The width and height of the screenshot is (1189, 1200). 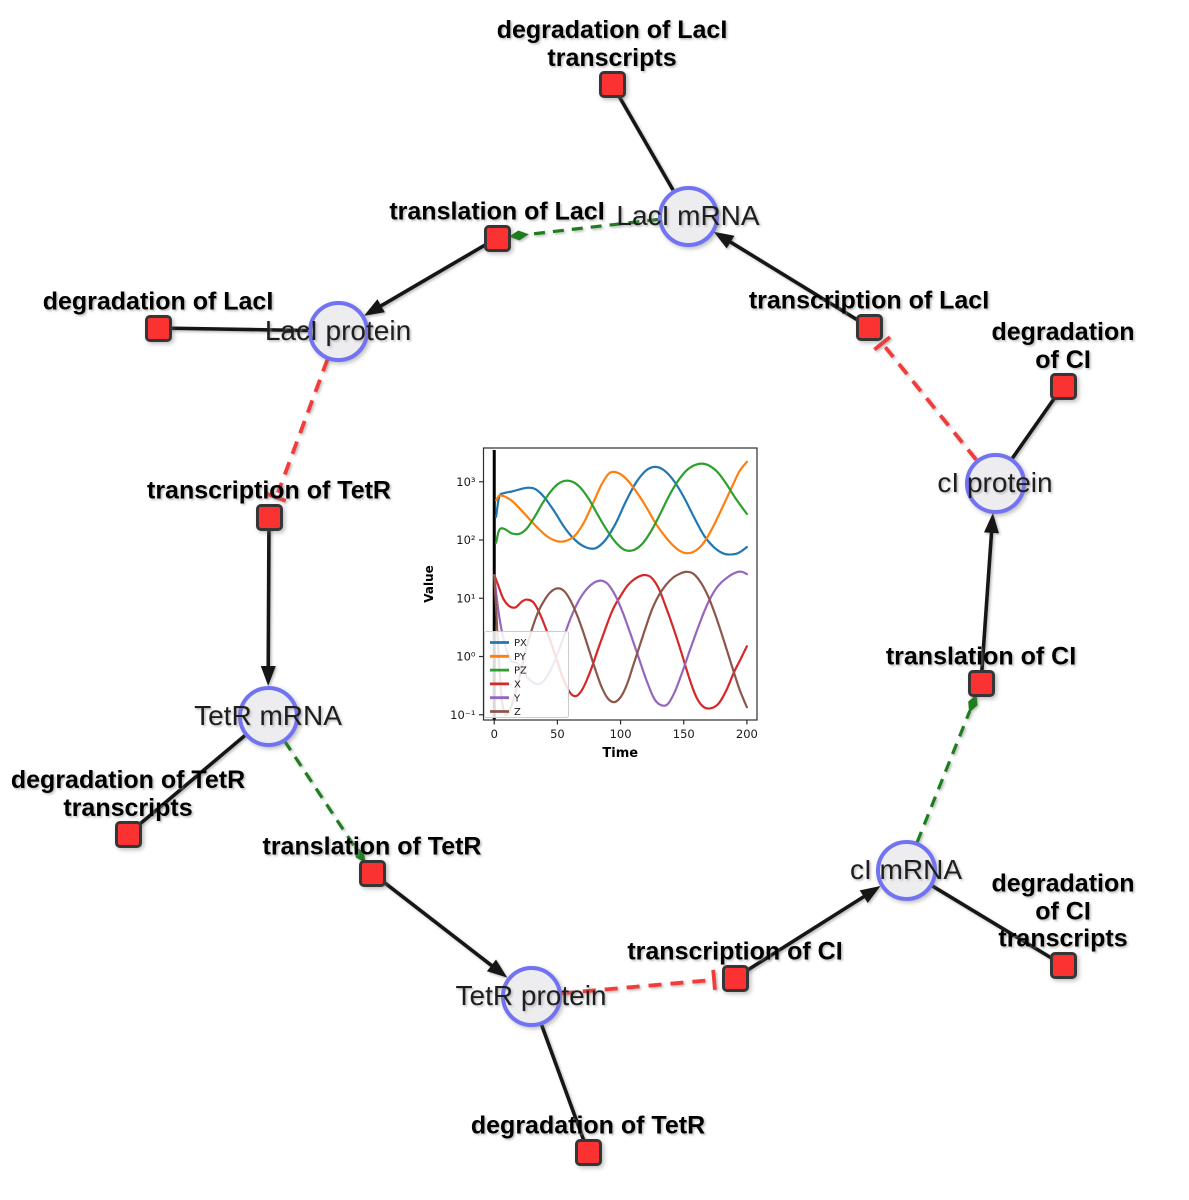 What do you see at coordinates (1063, 911) in the screenshot?
I see `reaction-label-deg_cI_tx: degradation of CI transcripts` at bounding box center [1063, 911].